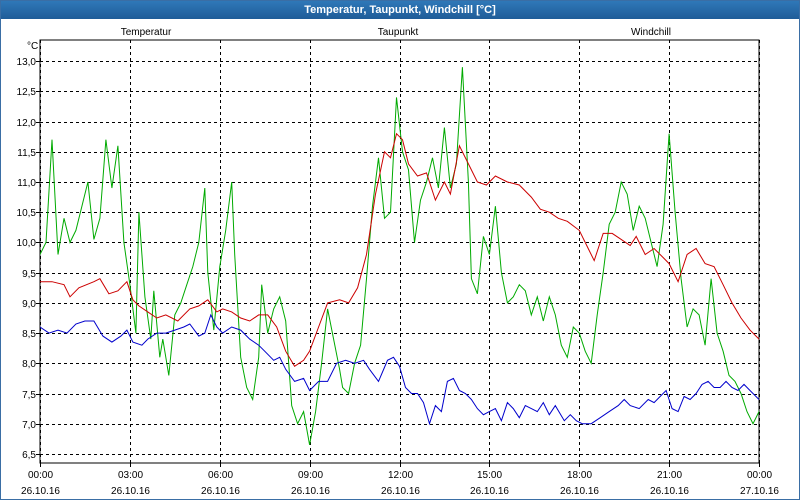 The image size is (800, 500). What do you see at coordinates (27, 62) in the screenshot?
I see `y-tick-label: 13,0` at bounding box center [27, 62].